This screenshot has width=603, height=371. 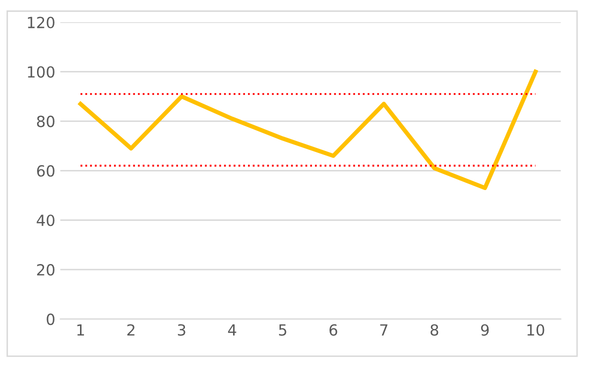 I want to click on y-tick-label: 80, so click(x=45, y=122).